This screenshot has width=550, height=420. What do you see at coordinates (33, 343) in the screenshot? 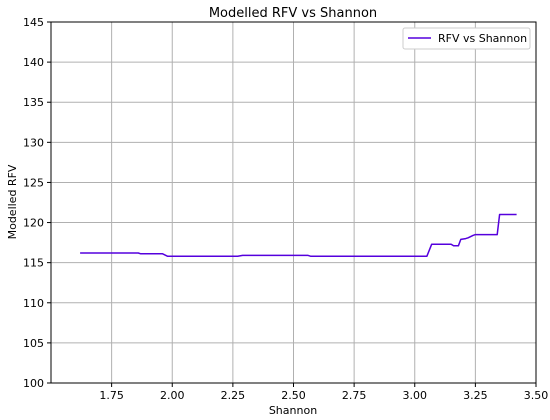
I see `y-tick-label: 105` at bounding box center [33, 343].